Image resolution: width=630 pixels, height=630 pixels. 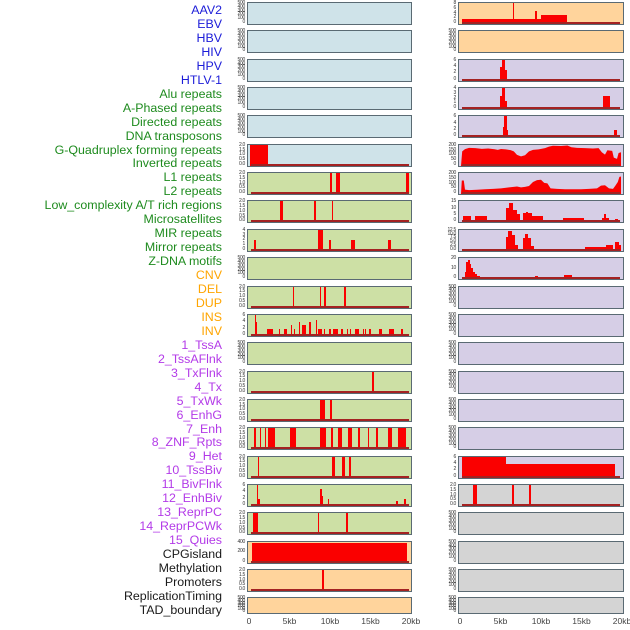 What do you see at coordinates (133, 205) in the screenshot?
I see `track-label: Low_complexity A/T rich regions` at bounding box center [133, 205].